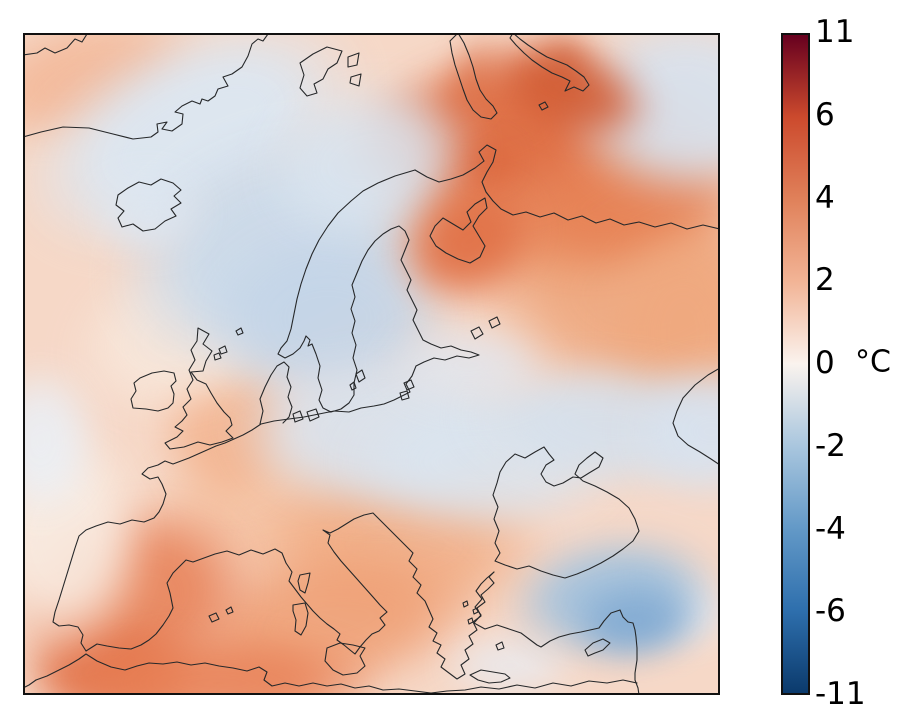 Image resolution: width=898 pixels, height=711 pixels. Describe the element at coordinates (485, 328) in the screenshot. I see `lake-ladoga-onega` at that location.